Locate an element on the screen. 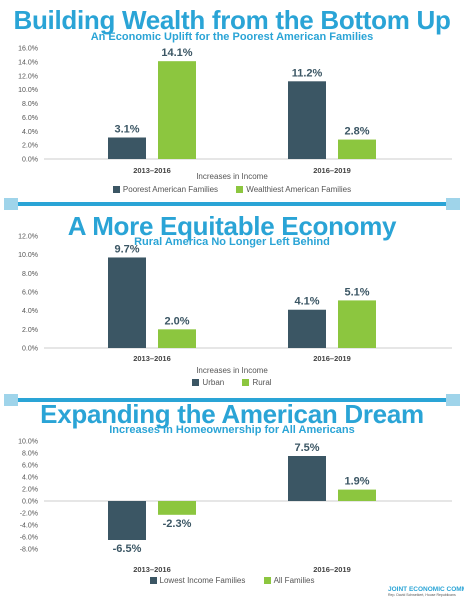 The width and height of the screenshot is (464, 600). data-label: 14.1% is located at coordinates (176, 53).